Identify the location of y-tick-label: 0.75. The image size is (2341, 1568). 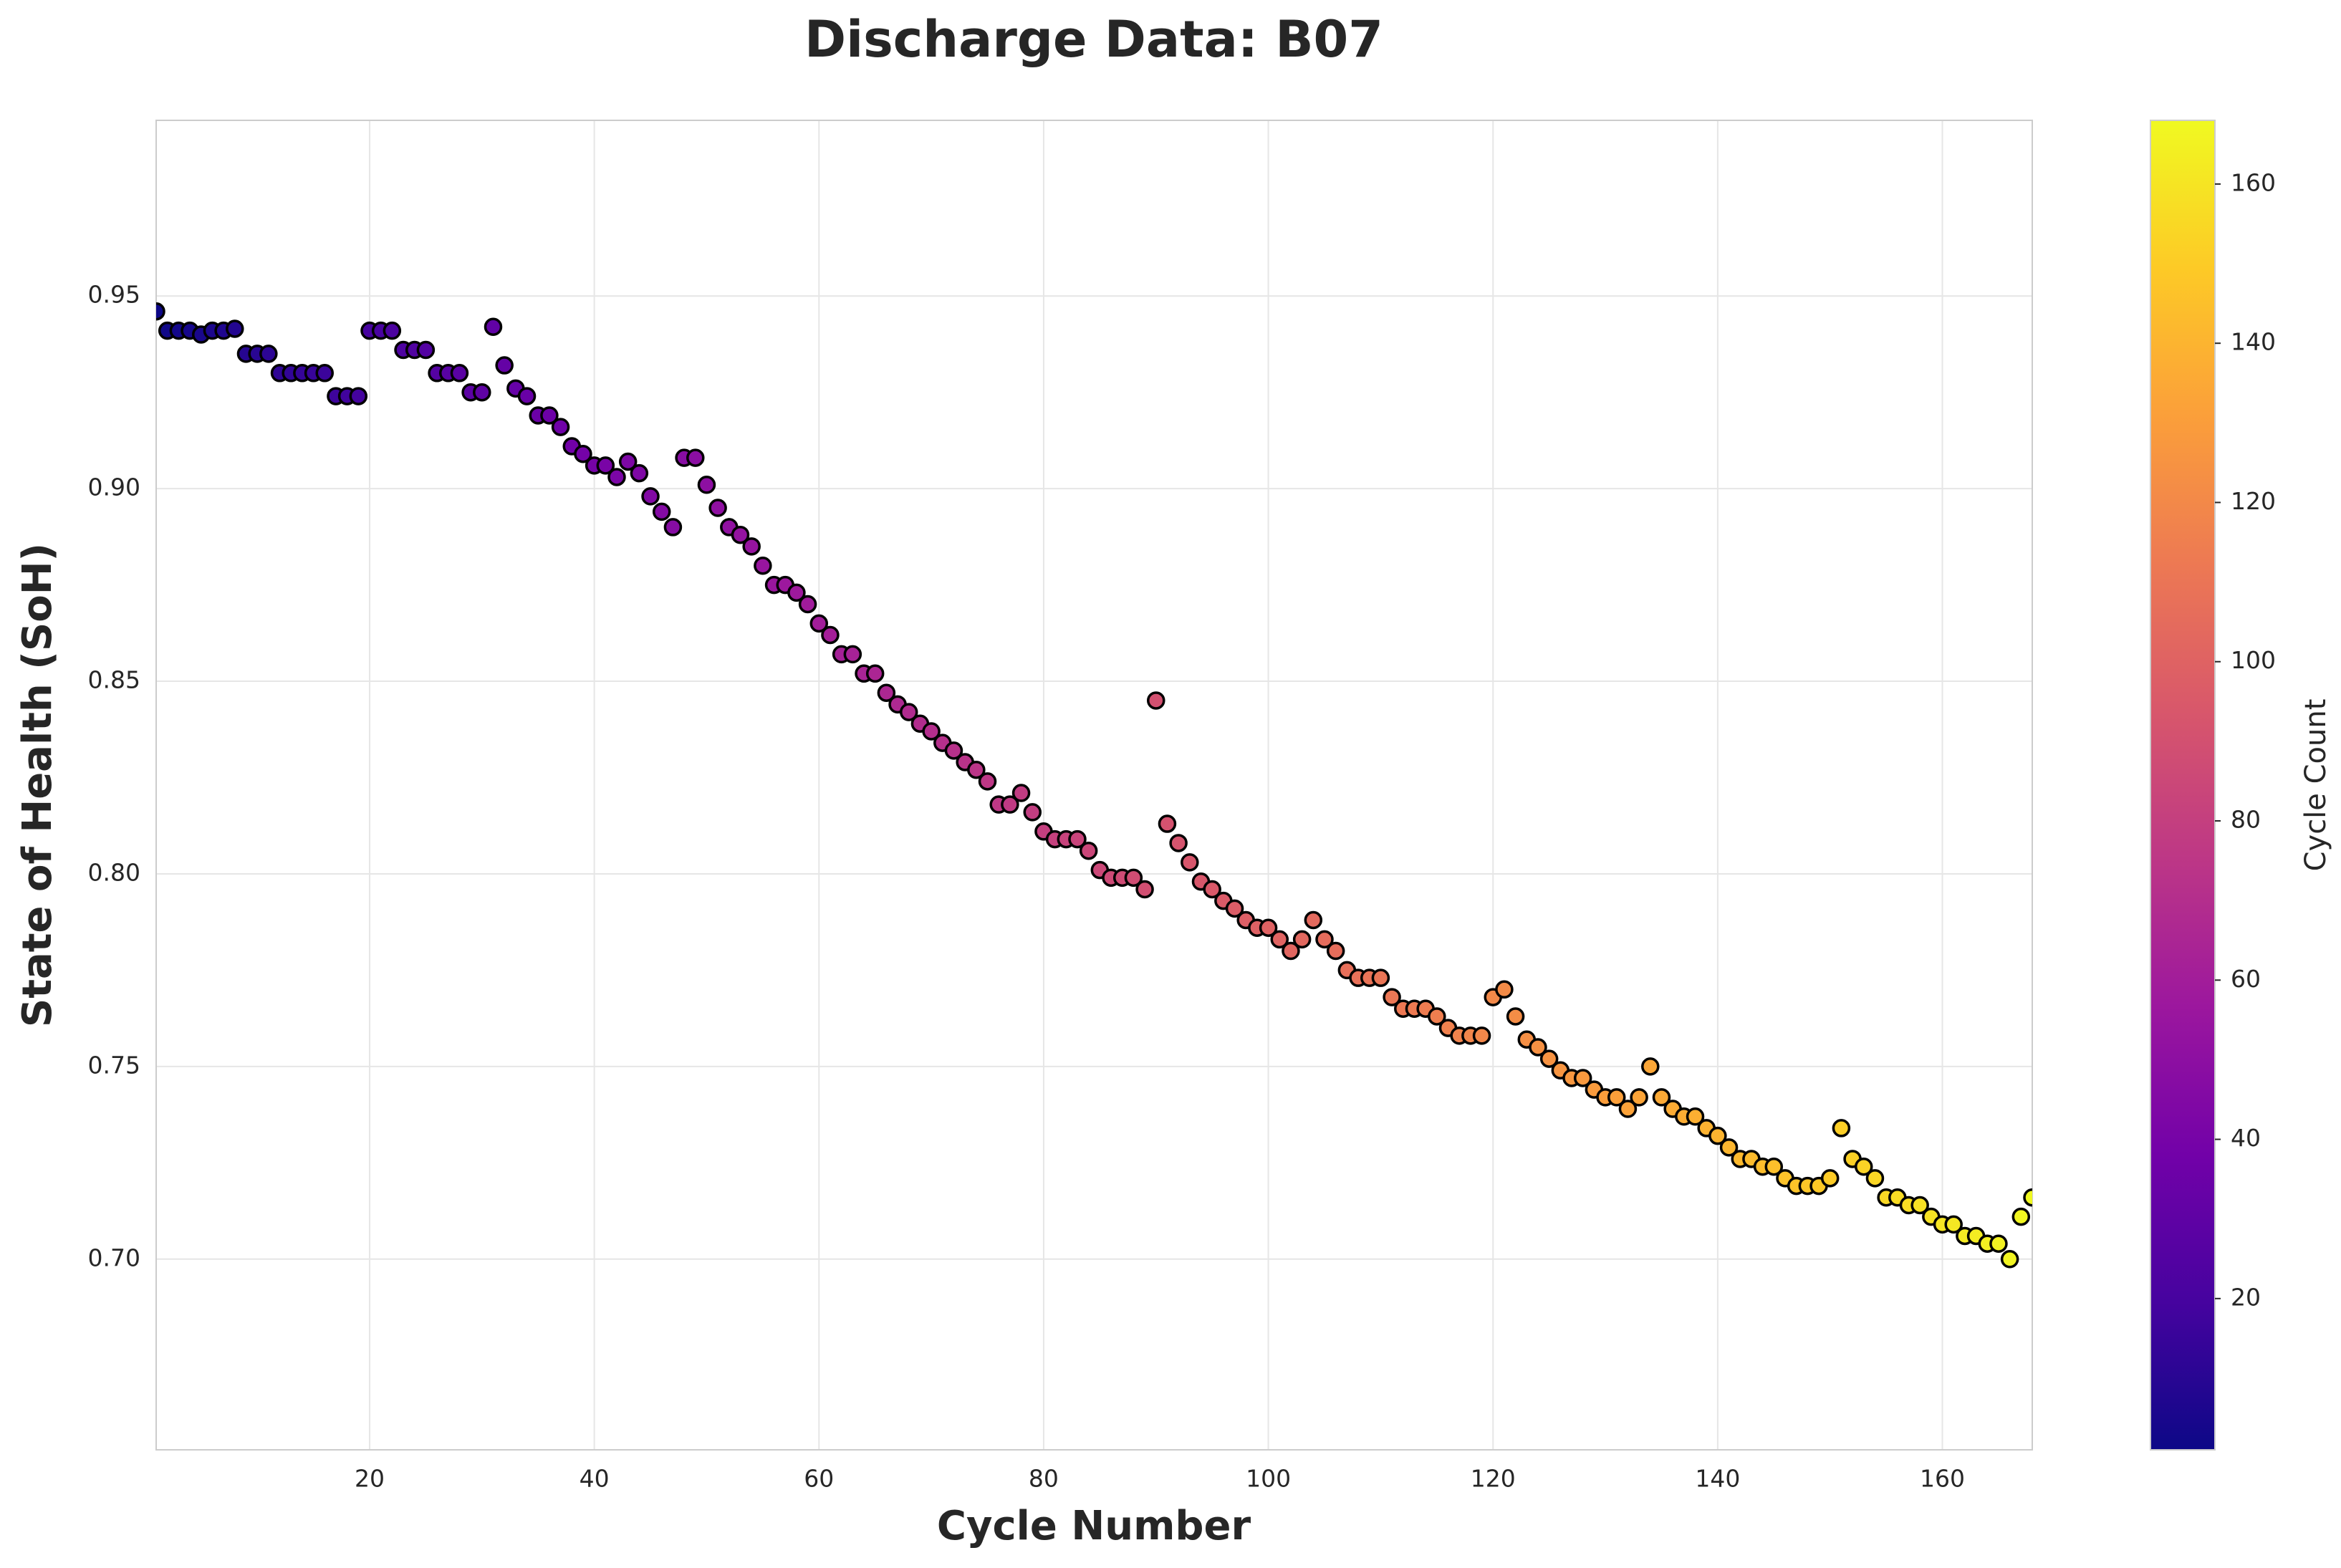
(114, 1065).